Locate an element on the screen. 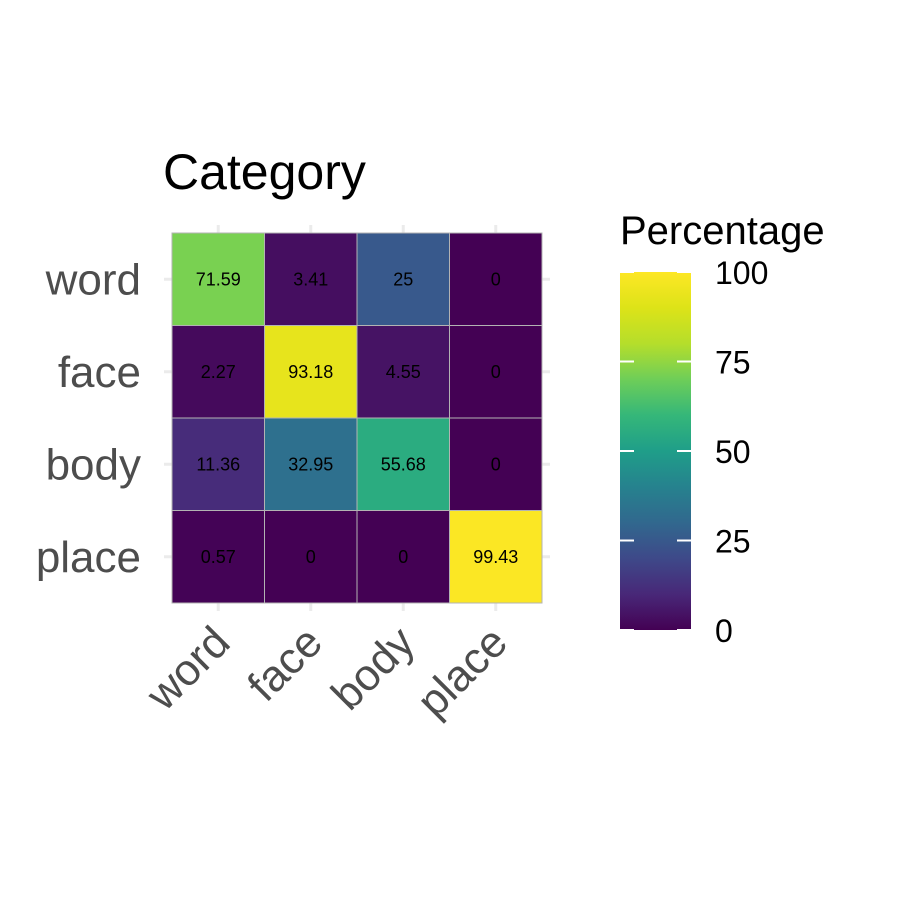 The image size is (900, 900). heatmap-cell-word-word is located at coordinates (218, 279).